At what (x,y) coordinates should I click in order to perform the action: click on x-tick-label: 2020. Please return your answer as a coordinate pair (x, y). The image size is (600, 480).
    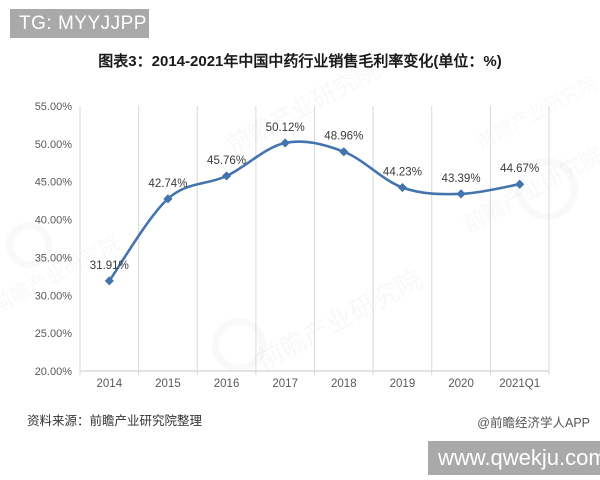
    Looking at the image, I should click on (461, 384).